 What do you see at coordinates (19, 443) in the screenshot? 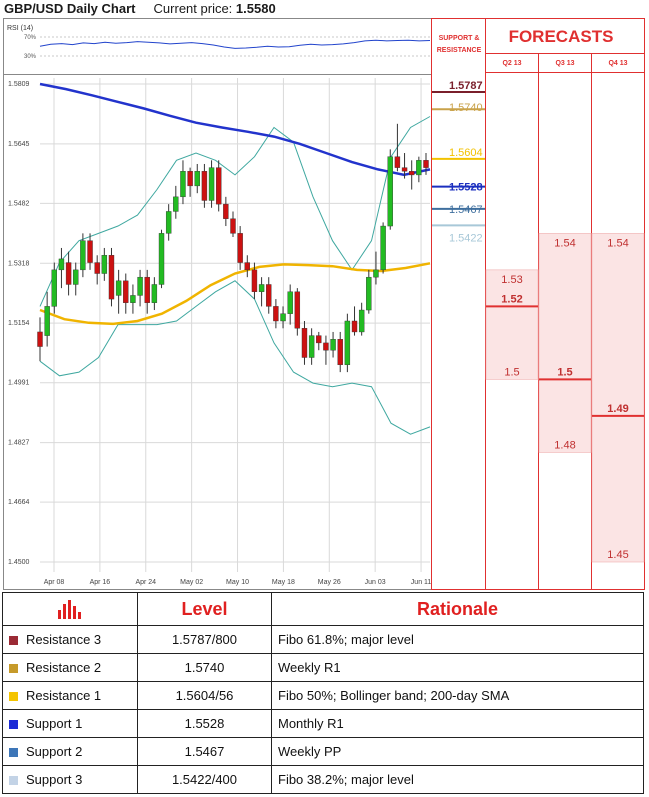
I see `y-tick-label: 1.4827` at bounding box center [19, 443].